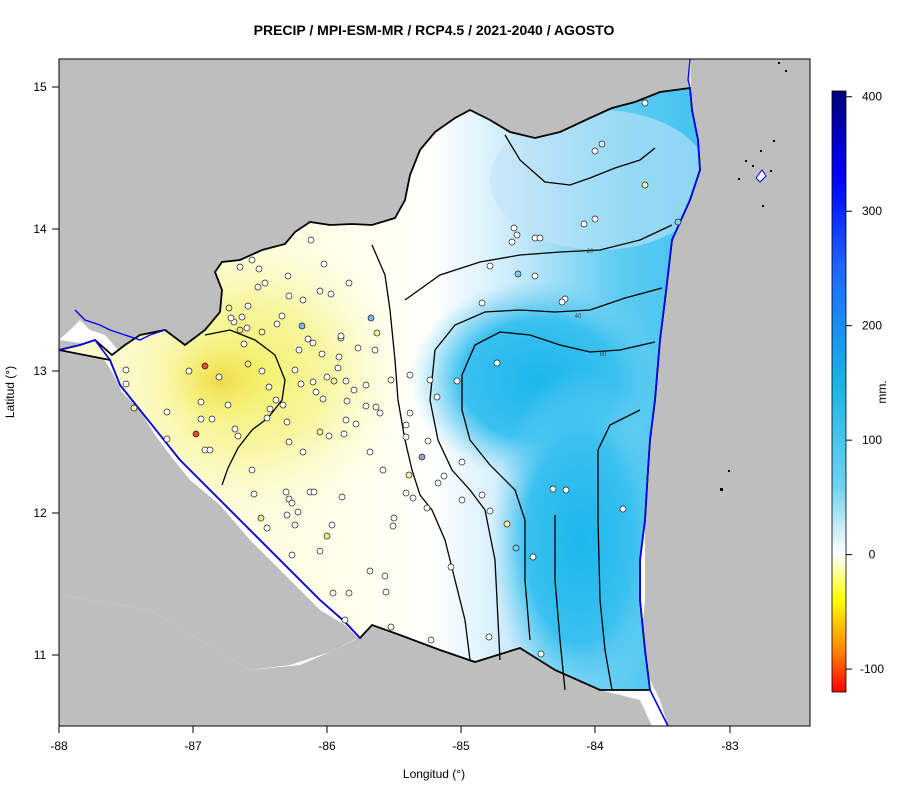 The height and width of the screenshot is (800, 900). What do you see at coordinates (421, 452) in the screenshot?
I see `contour-20-main` at bounding box center [421, 452].